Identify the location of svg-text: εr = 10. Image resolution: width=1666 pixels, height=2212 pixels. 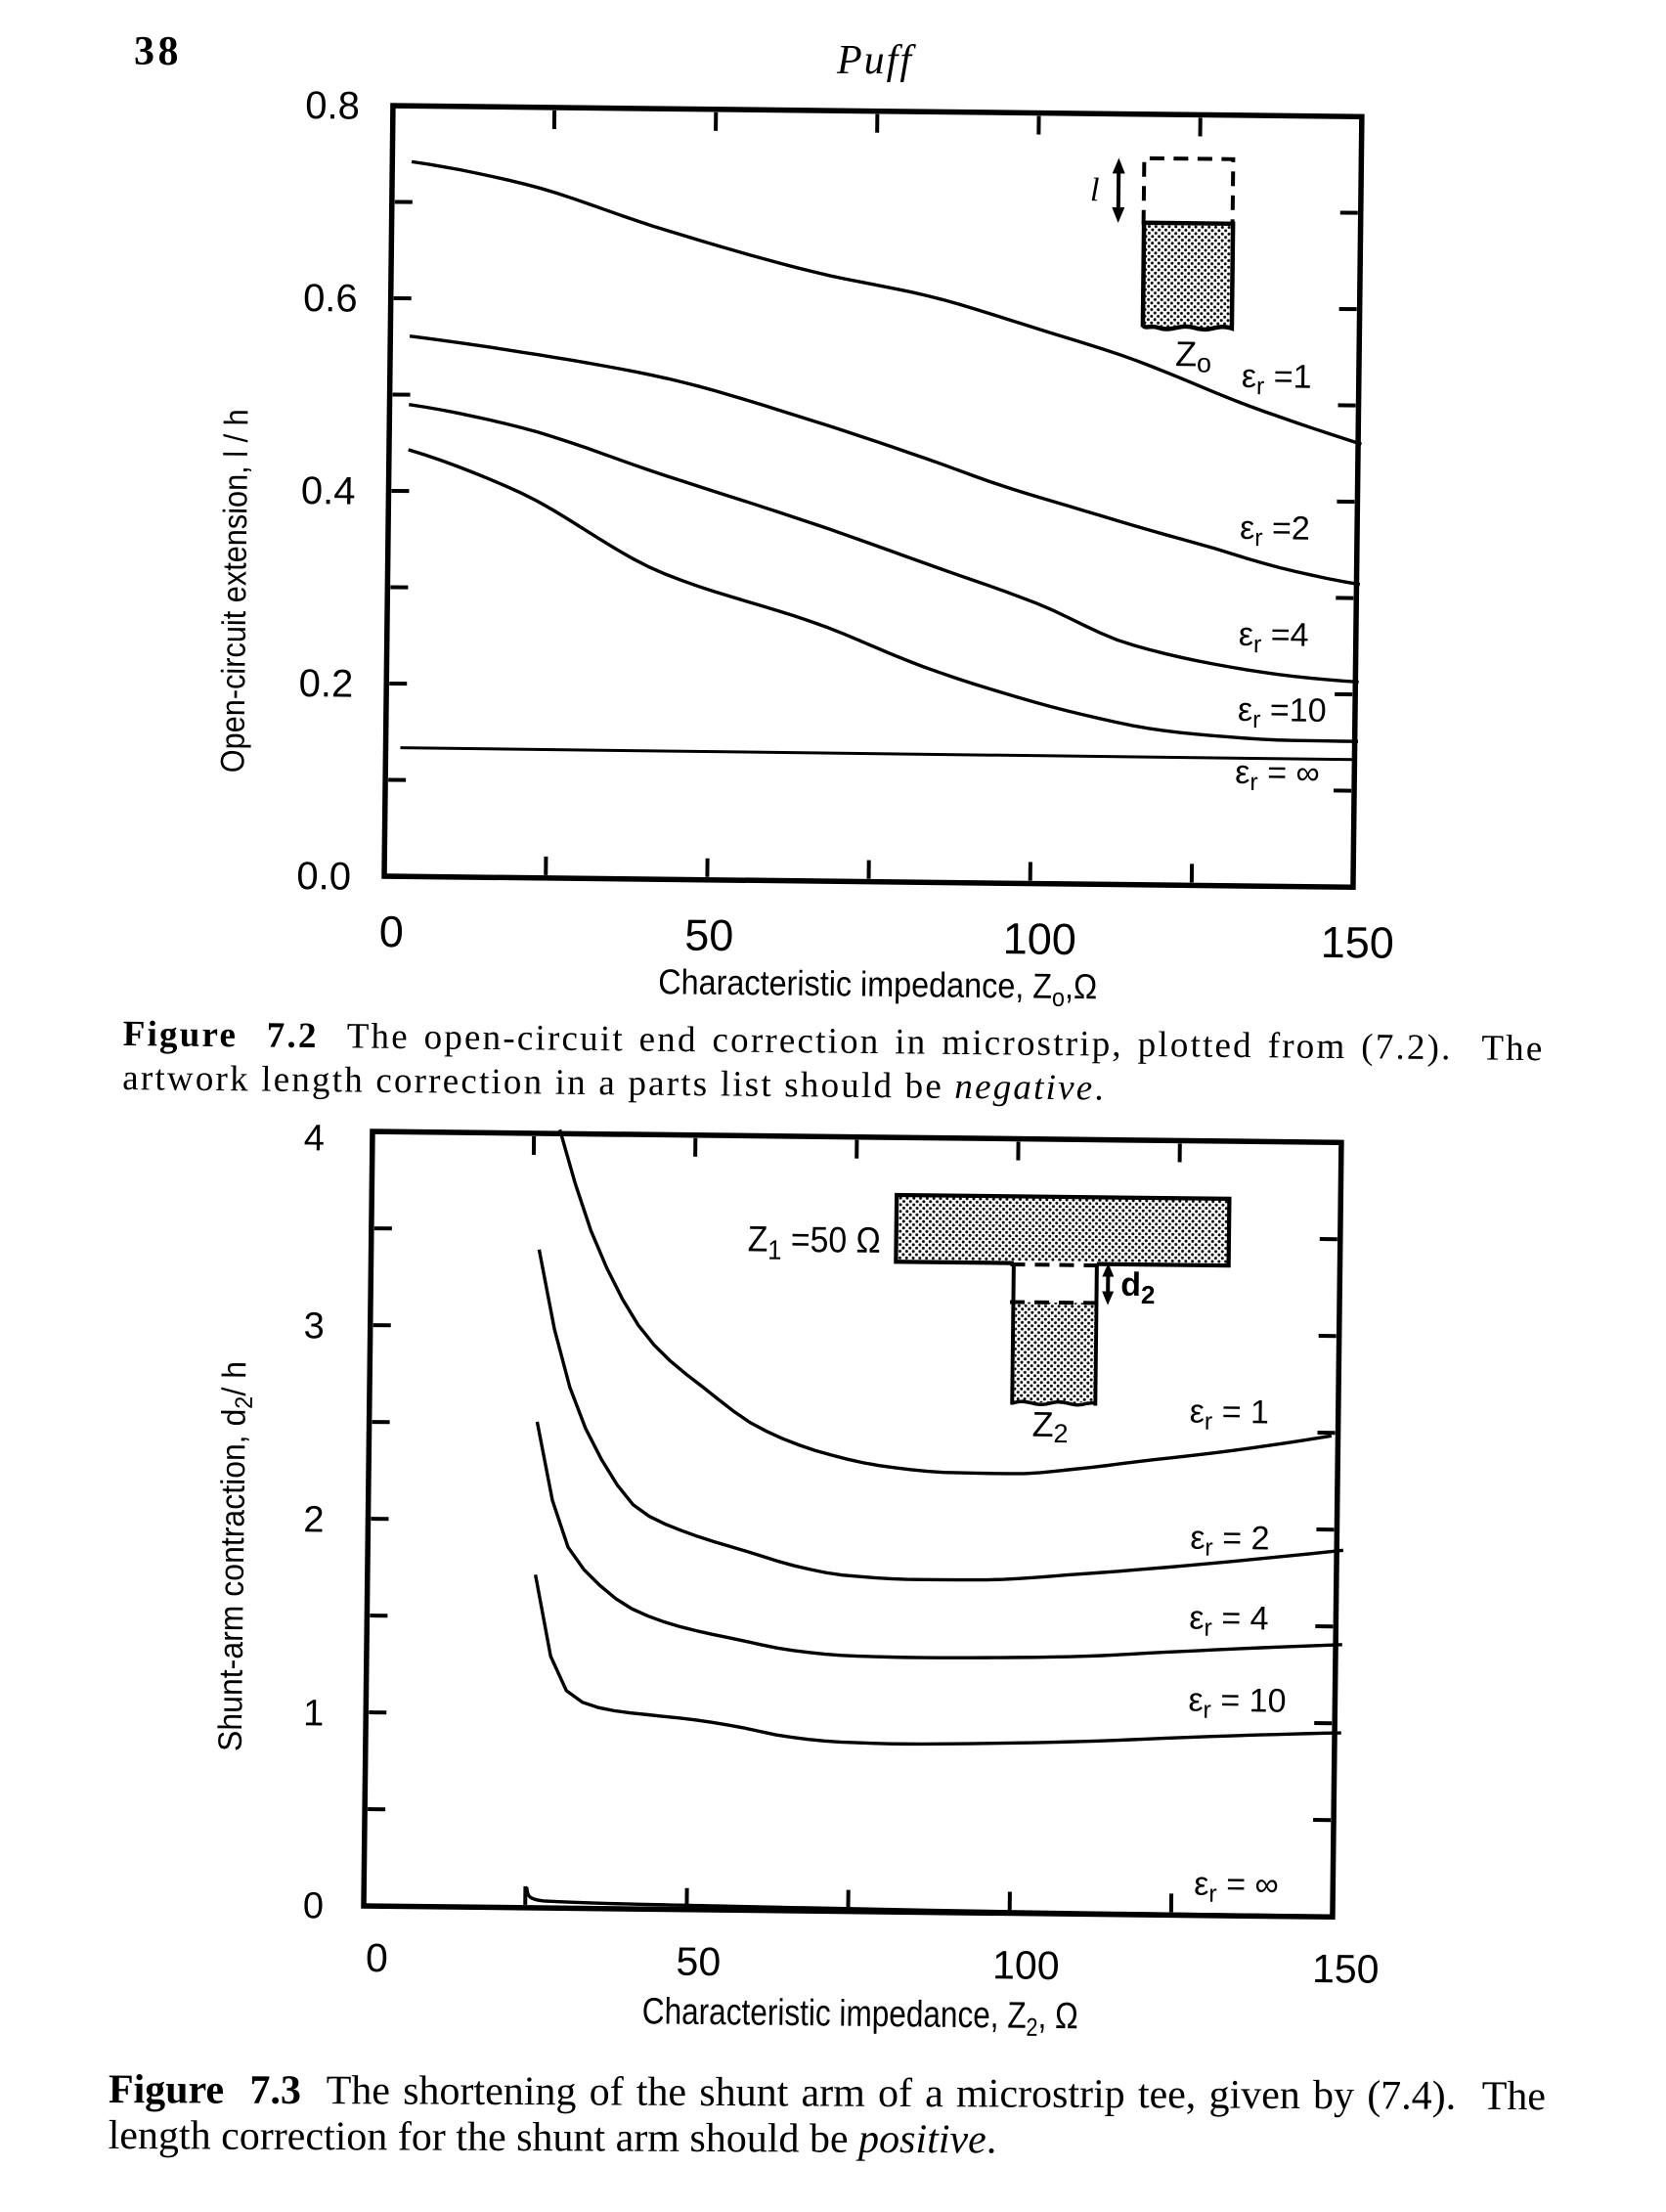
(1237, 1703).